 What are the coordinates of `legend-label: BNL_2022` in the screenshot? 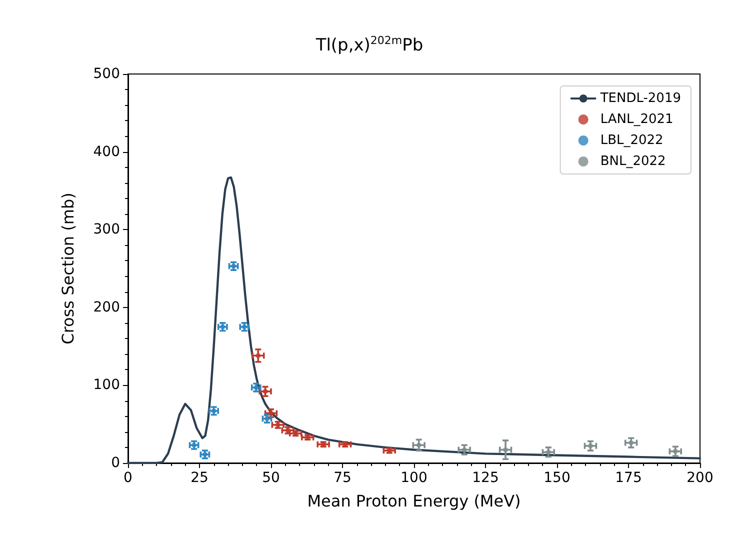 It's located at (633, 161).